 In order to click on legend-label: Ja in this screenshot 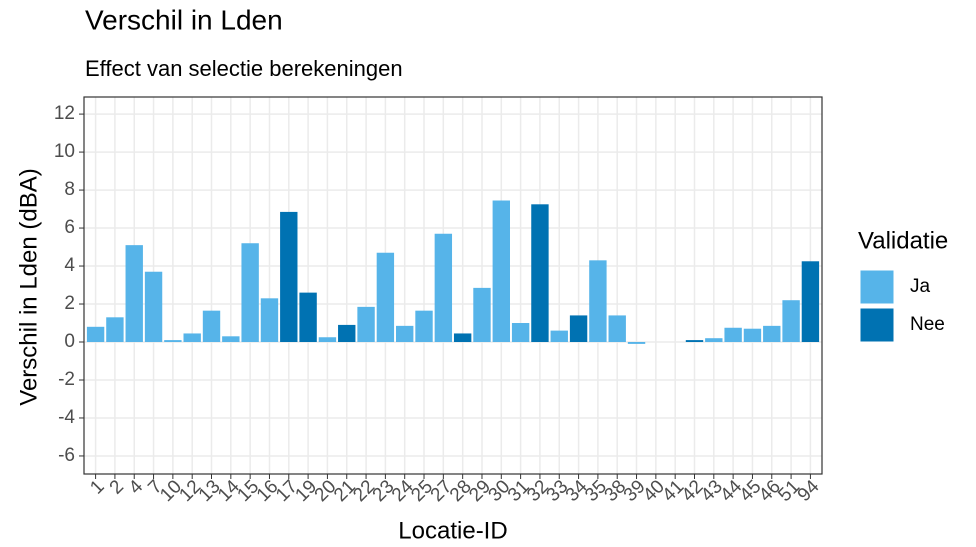, I will do `click(920, 286)`.